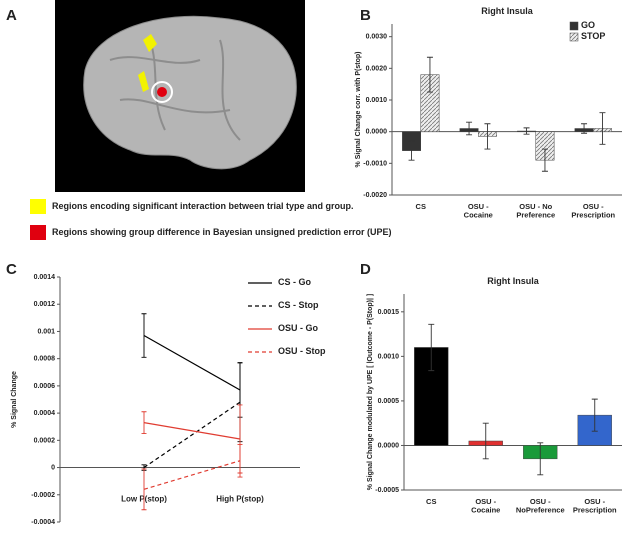 This screenshot has height=535, width=640. I want to click on y-tick-label: 0.001, so click(46, 331).